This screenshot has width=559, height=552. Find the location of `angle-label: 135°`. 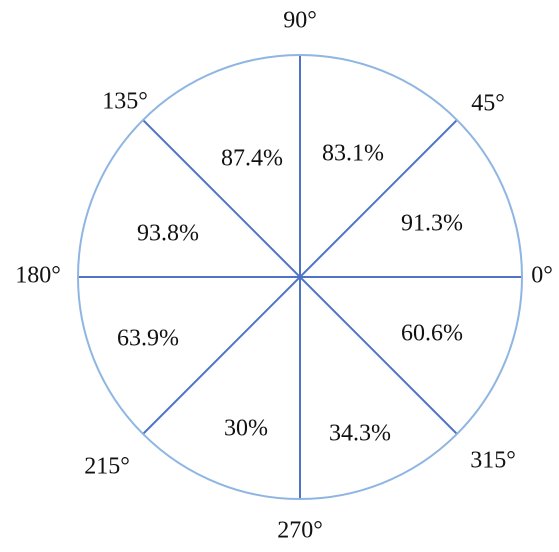

angle-label: 135° is located at coordinates (125, 102).